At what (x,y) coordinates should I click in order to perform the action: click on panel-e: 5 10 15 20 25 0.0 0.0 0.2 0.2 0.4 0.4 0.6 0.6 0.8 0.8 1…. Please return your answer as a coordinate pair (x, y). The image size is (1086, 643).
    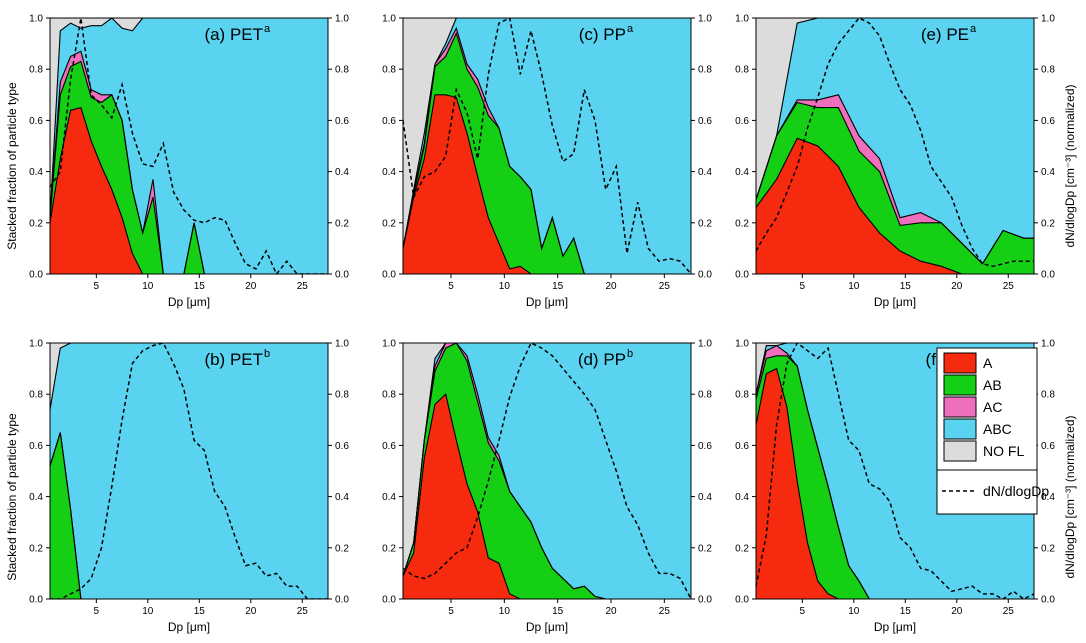
    Looking at the image, I should click on (895, 162).